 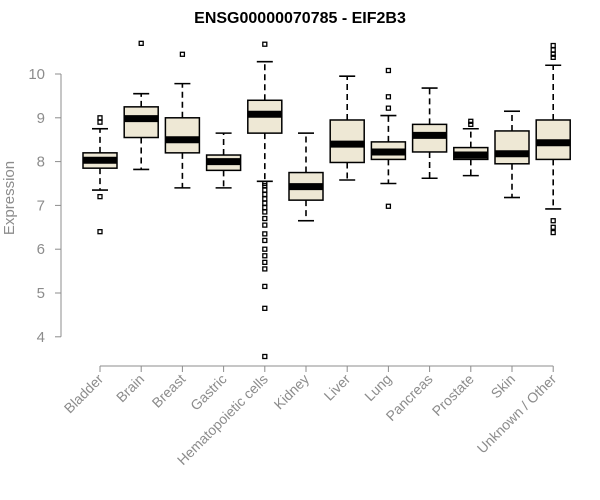 I want to click on box-kidney, so click(x=306, y=252).